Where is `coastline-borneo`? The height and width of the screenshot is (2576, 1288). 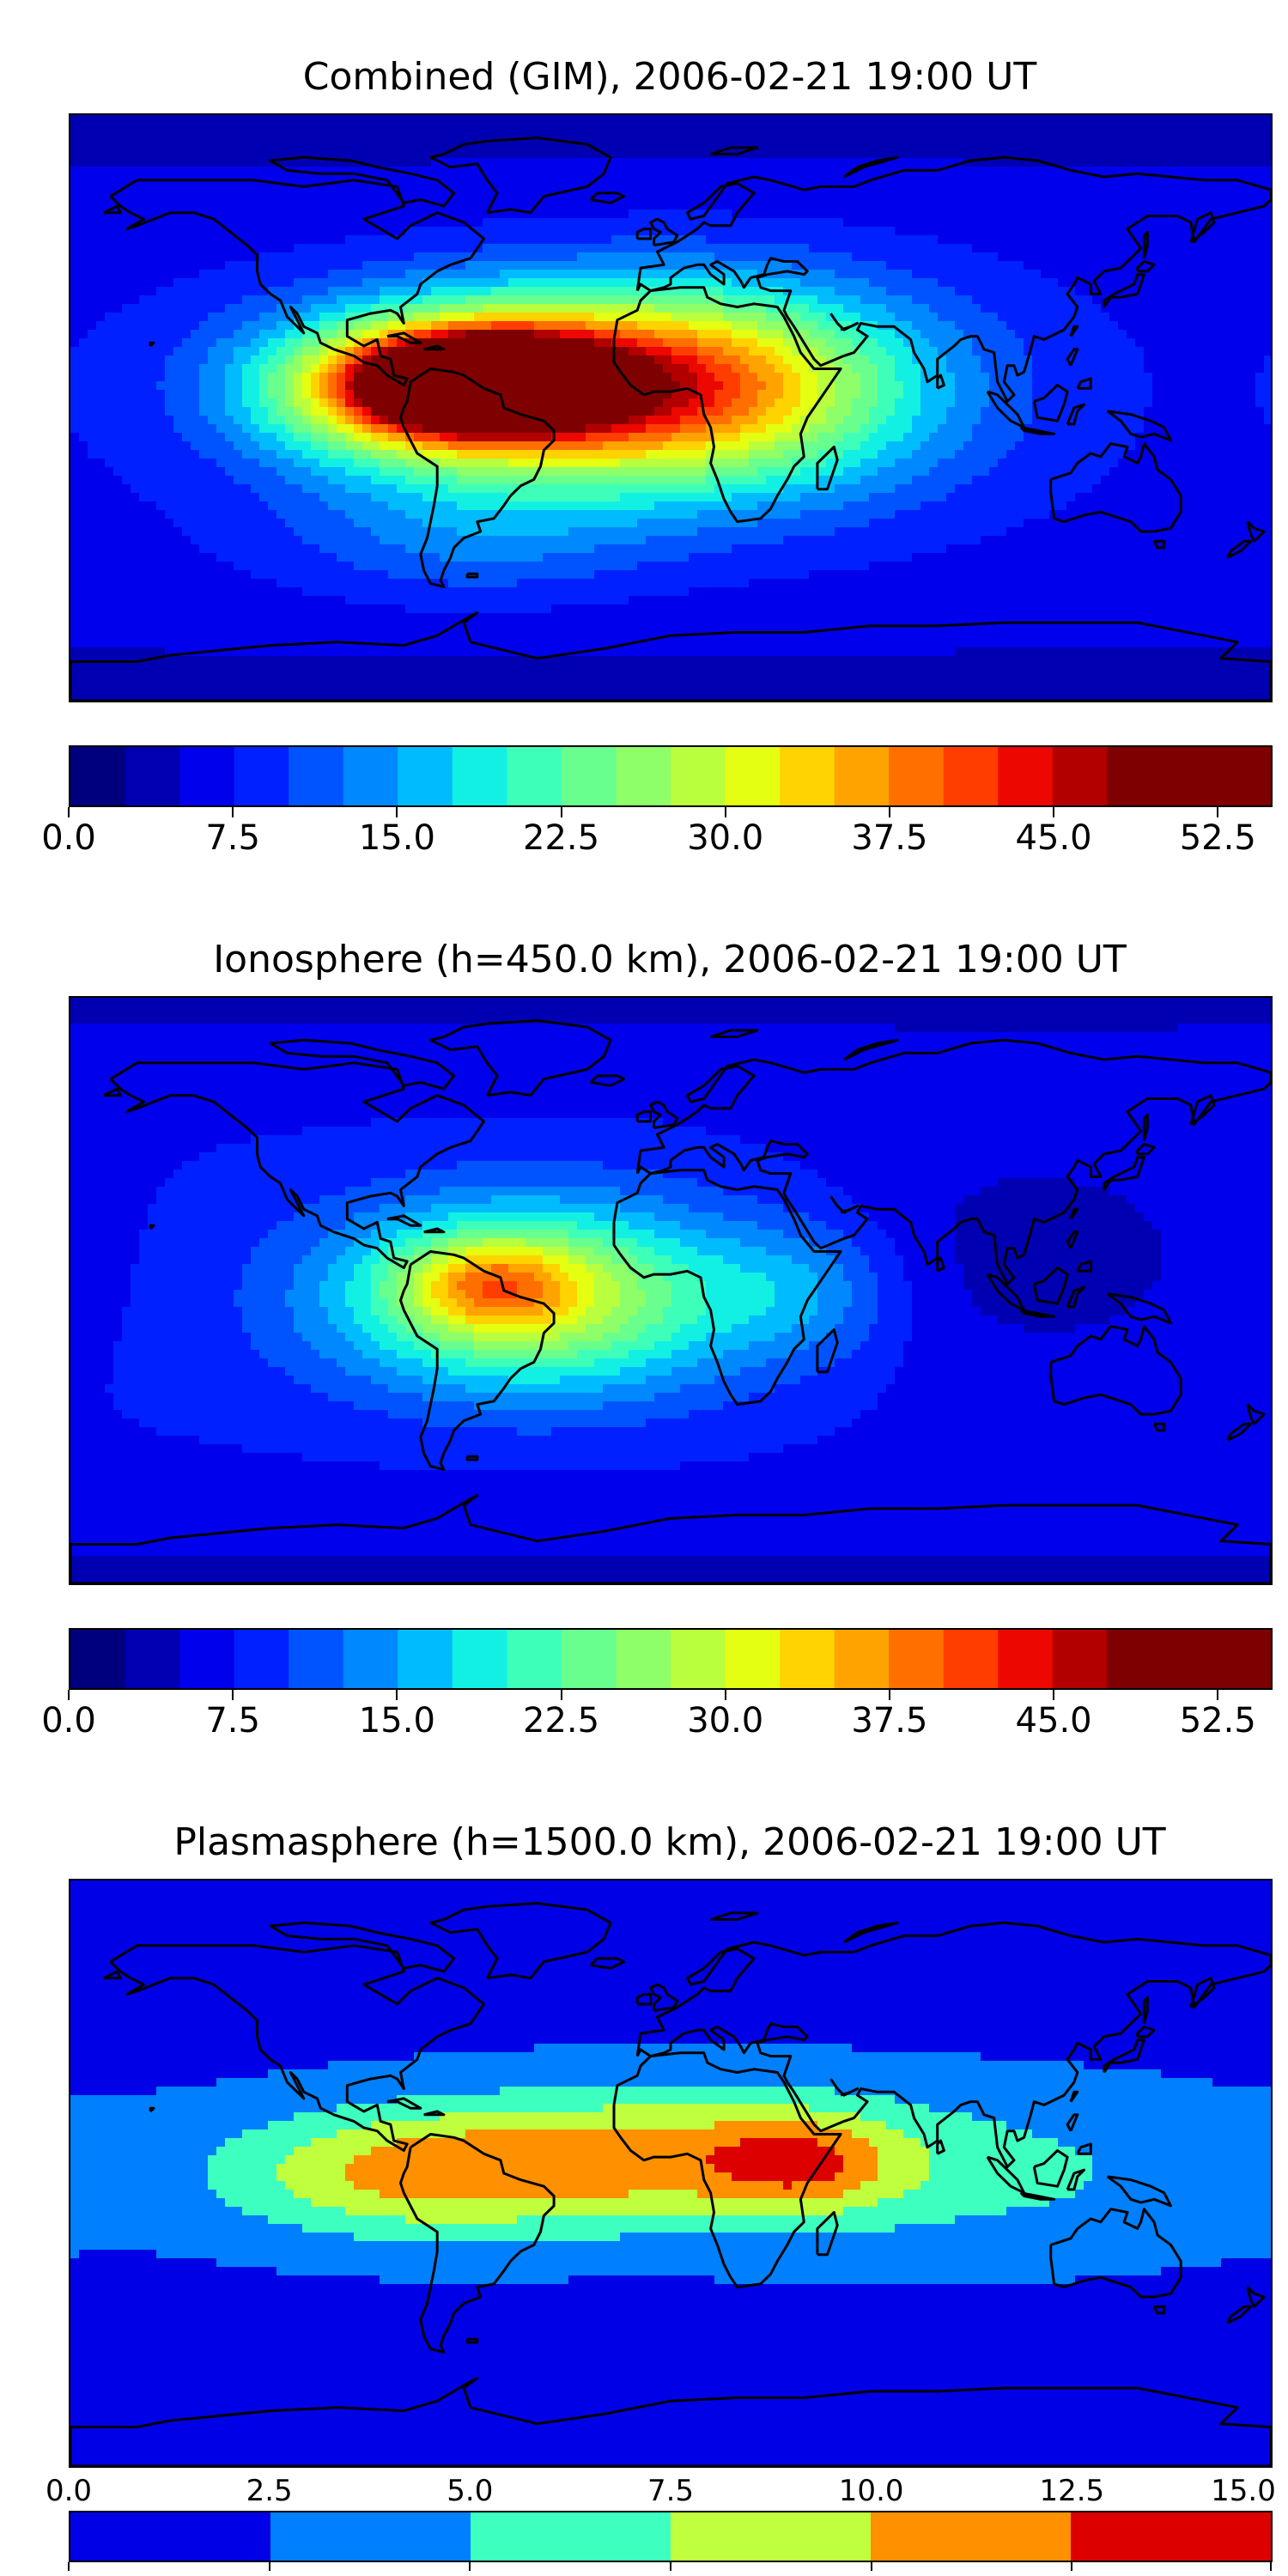 coastline-borneo is located at coordinates (1050, 403).